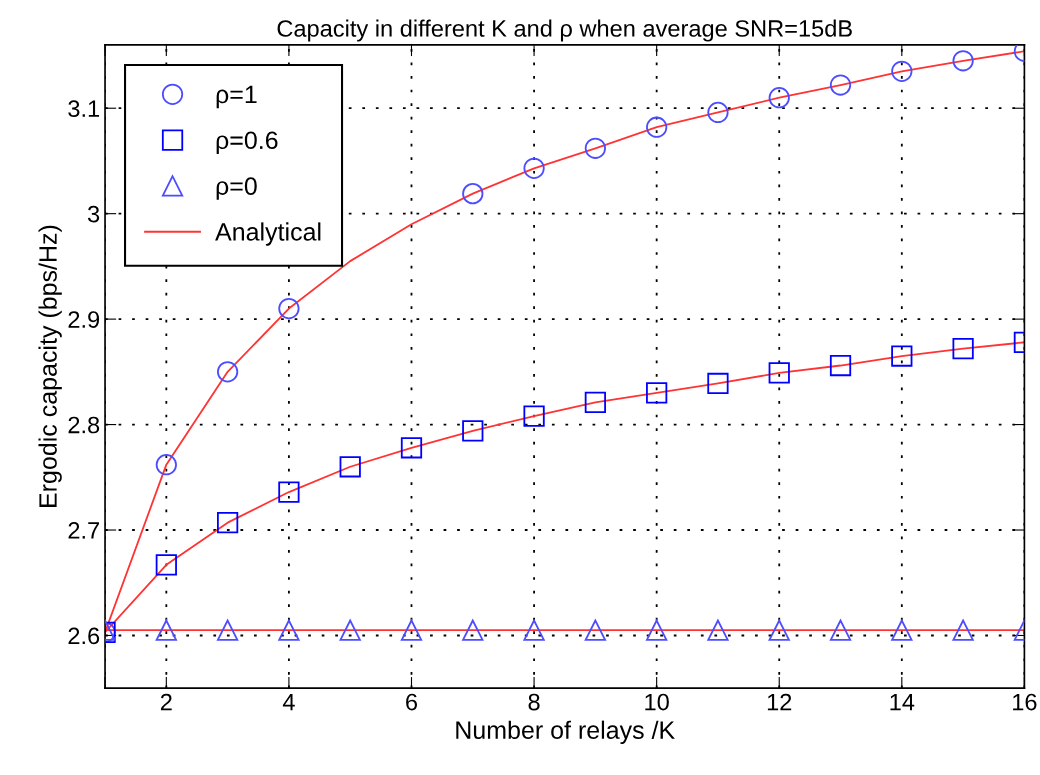 The width and height of the screenshot is (1040, 775). I want to click on x-tick-label: 2, so click(166, 702).